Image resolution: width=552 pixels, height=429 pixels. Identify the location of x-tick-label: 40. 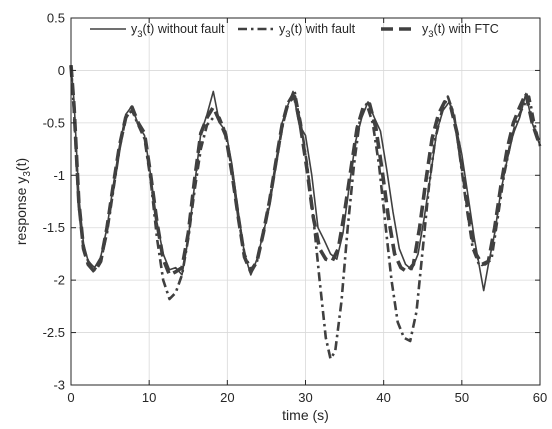
(383, 397).